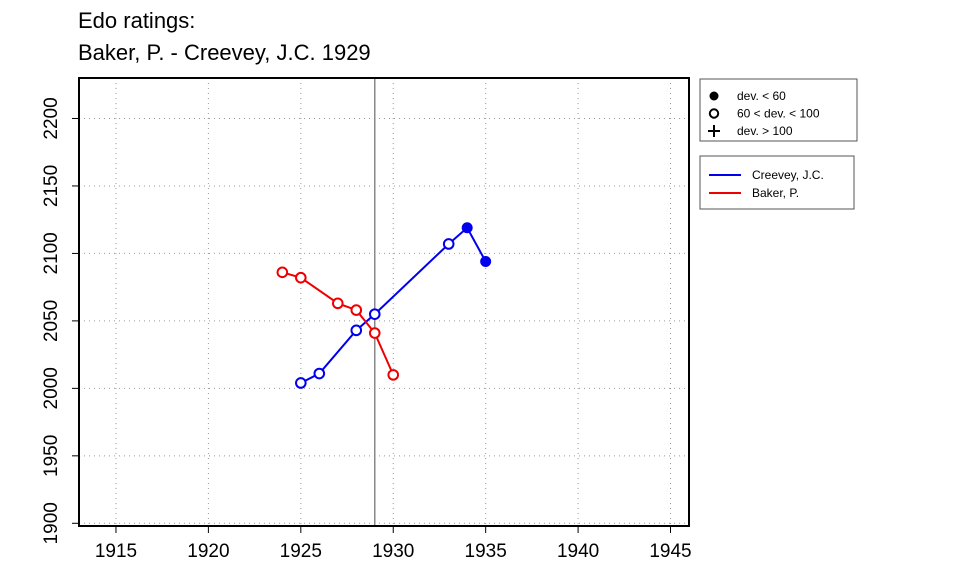 The image size is (960, 576). Describe the element at coordinates (208, 551) in the screenshot. I see `x-tick-label: 1920` at that location.